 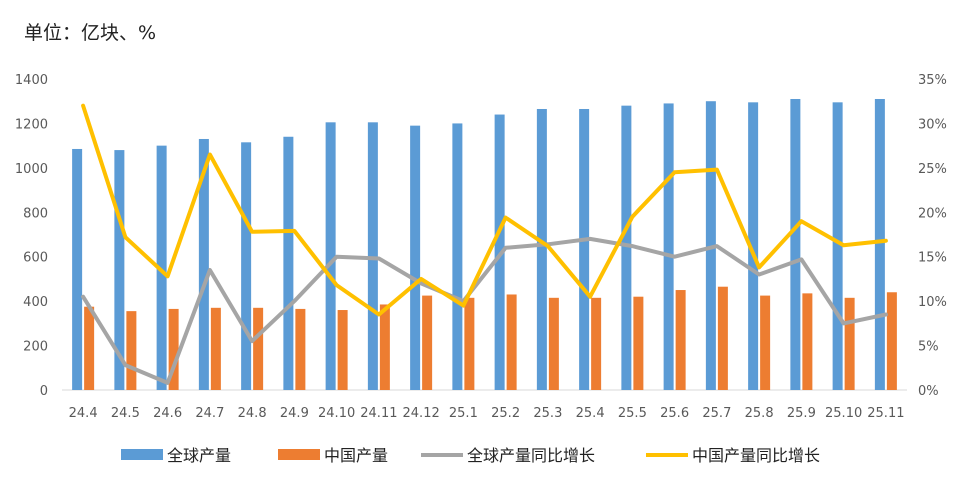 What do you see at coordinates (632, 413) in the screenshot?
I see `x-axis-tick-label: 25.5` at bounding box center [632, 413].